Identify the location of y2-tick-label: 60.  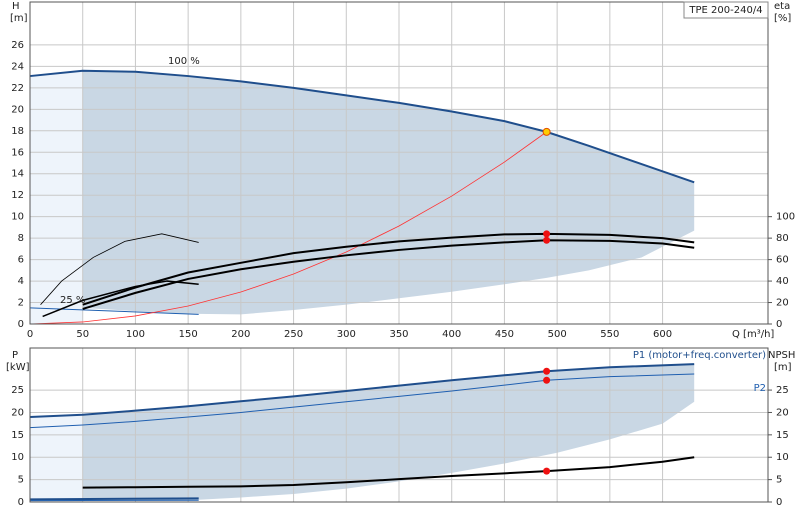
(782, 260).